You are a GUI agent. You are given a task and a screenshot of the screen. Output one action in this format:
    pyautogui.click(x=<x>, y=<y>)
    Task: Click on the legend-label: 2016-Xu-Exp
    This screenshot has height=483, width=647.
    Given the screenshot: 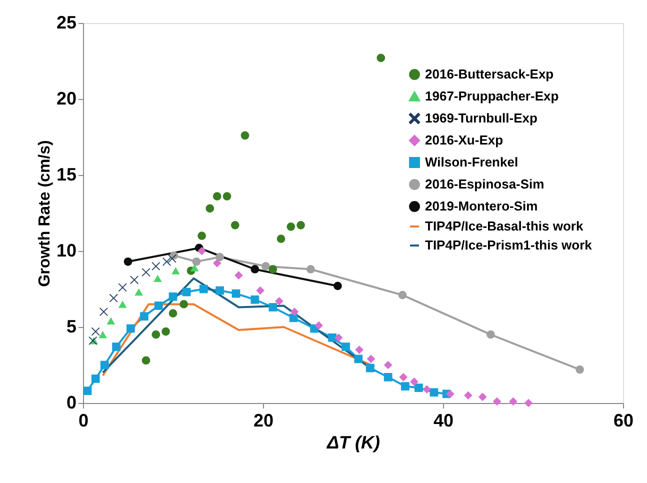 What is the action you would take?
    pyautogui.click(x=464, y=140)
    